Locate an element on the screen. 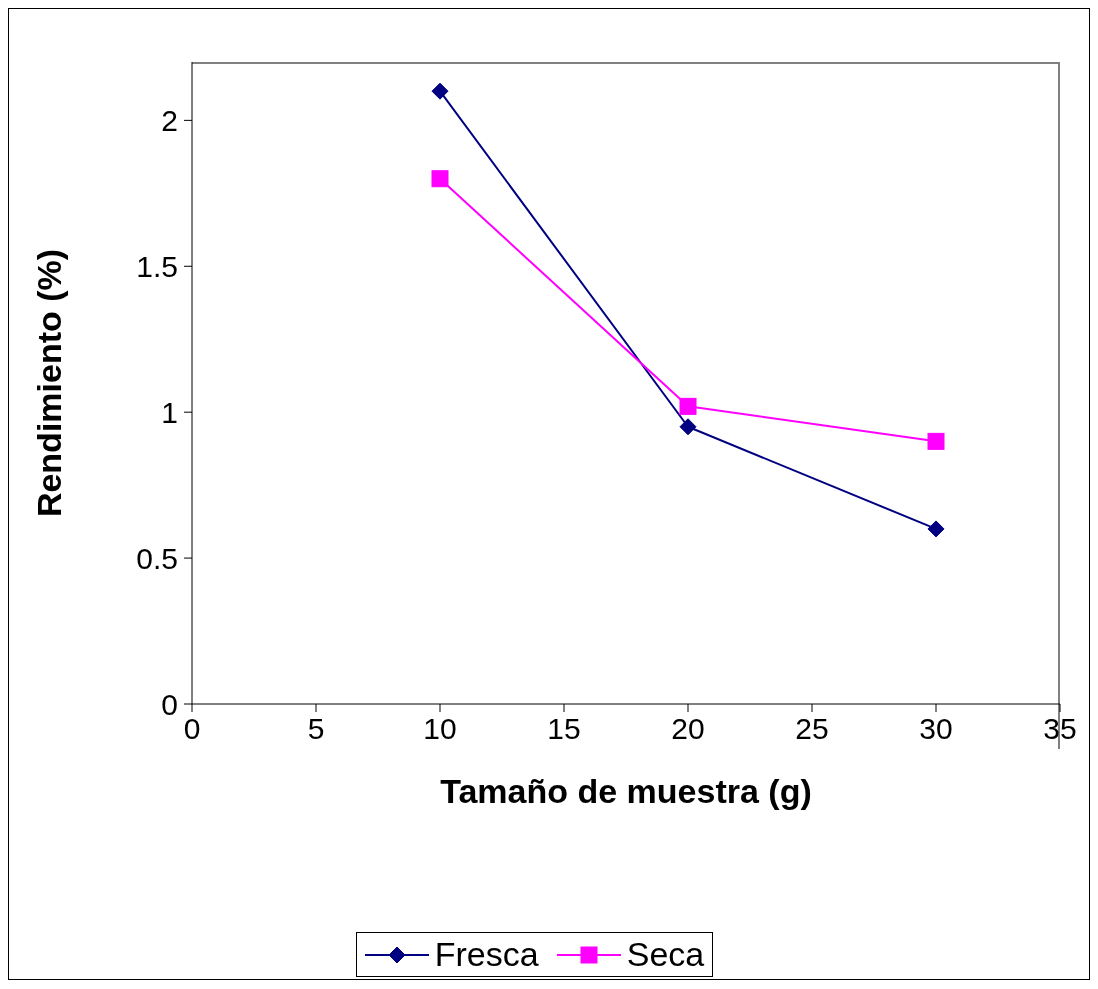 The image size is (1098, 989). x-tick-label: 0 is located at coordinates (192, 729).